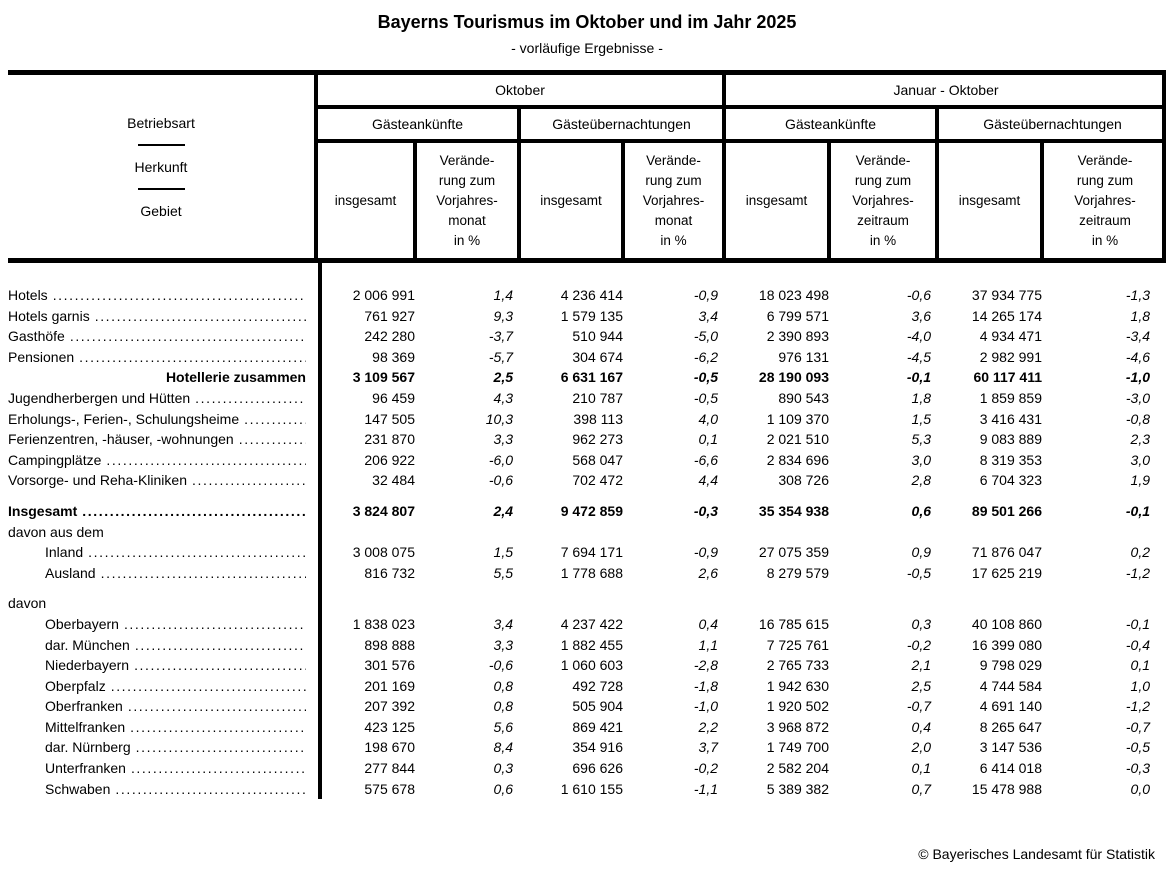 The height and width of the screenshot is (896, 1174). What do you see at coordinates (591, 623) in the screenshot?
I see `value-cell-total: 4 237 422` at bounding box center [591, 623].